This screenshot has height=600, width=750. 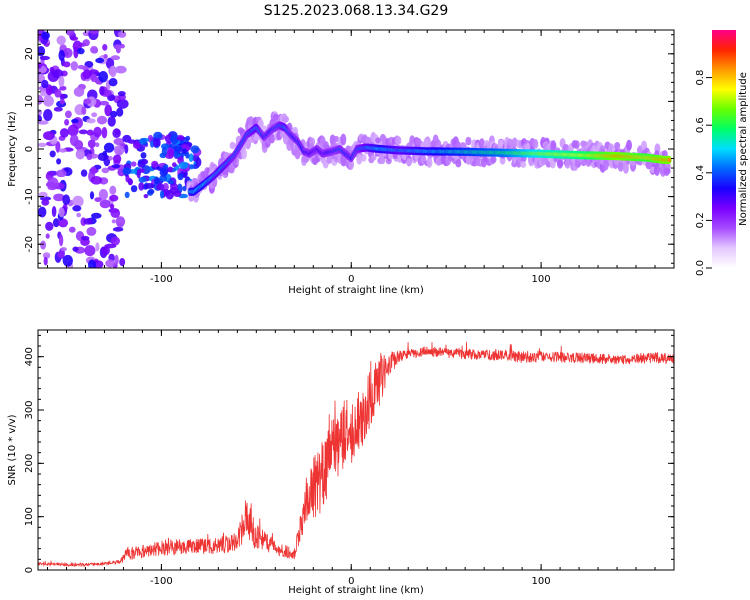 What do you see at coordinates (743, 149) in the screenshot?
I see `colorbar-label: Normalized spectral amplitude` at bounding box center [743, 149].